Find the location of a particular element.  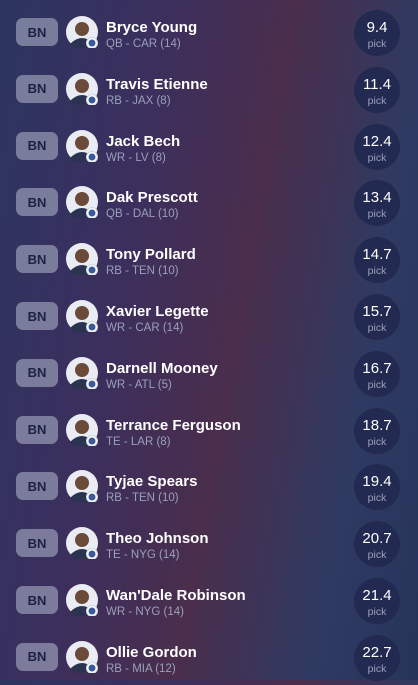

player-row: BN Darnell Mooney WR - ATL (5) 16.7 pick is located at coordinates (209, 373).